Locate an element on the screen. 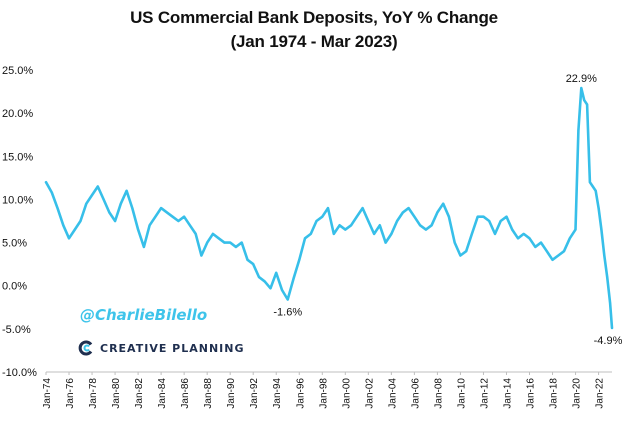  x-tick-label: Jan-82 is located at coordinates (139, 393).